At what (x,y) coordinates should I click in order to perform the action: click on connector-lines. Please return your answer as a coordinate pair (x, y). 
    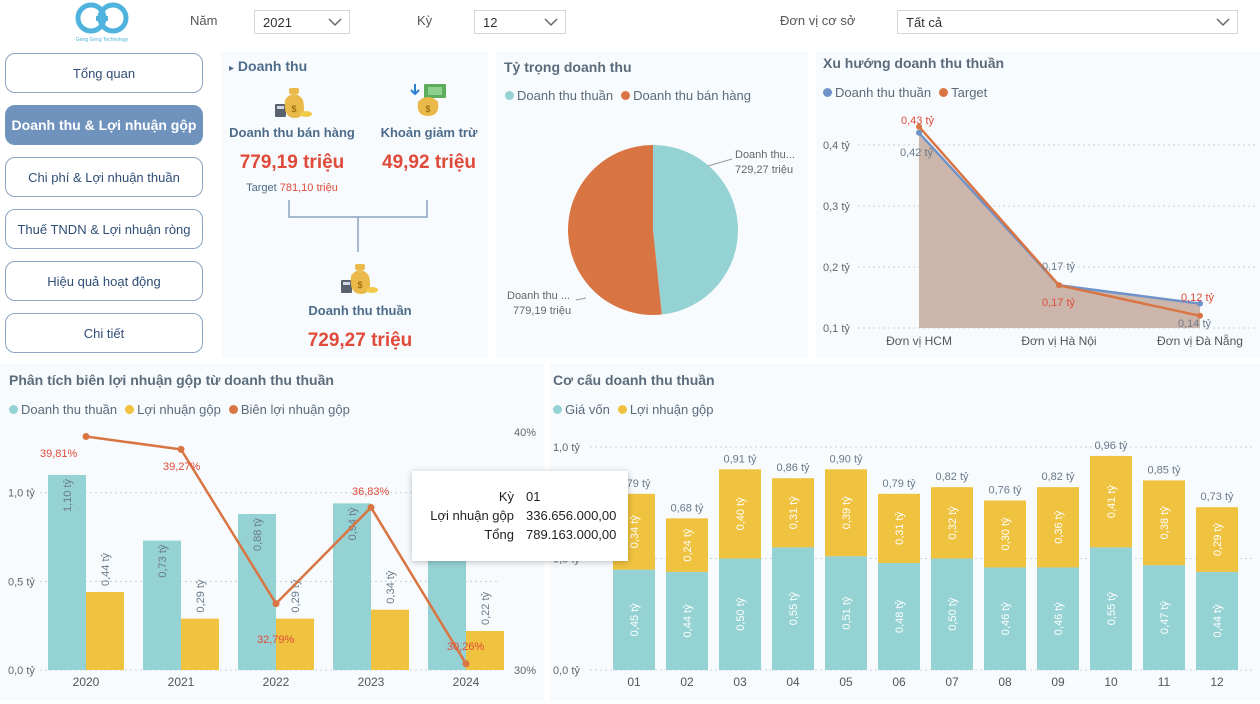
    Looking at the image, I should click on (358, 226).